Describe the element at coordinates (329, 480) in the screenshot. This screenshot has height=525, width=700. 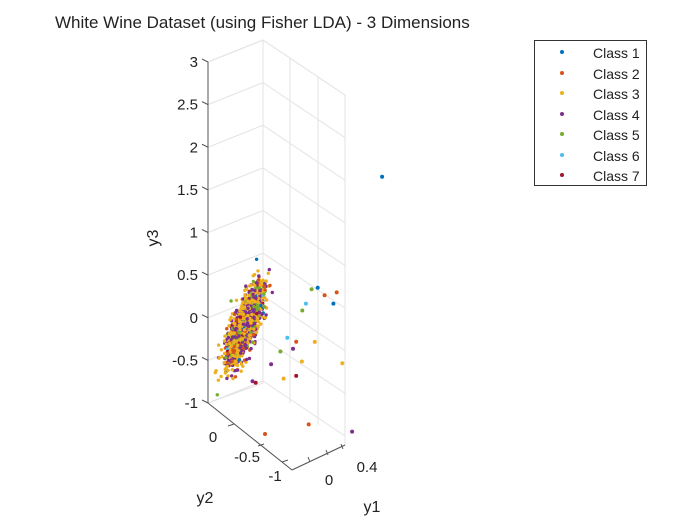
I see `y1-tick-label: 0` at that location.